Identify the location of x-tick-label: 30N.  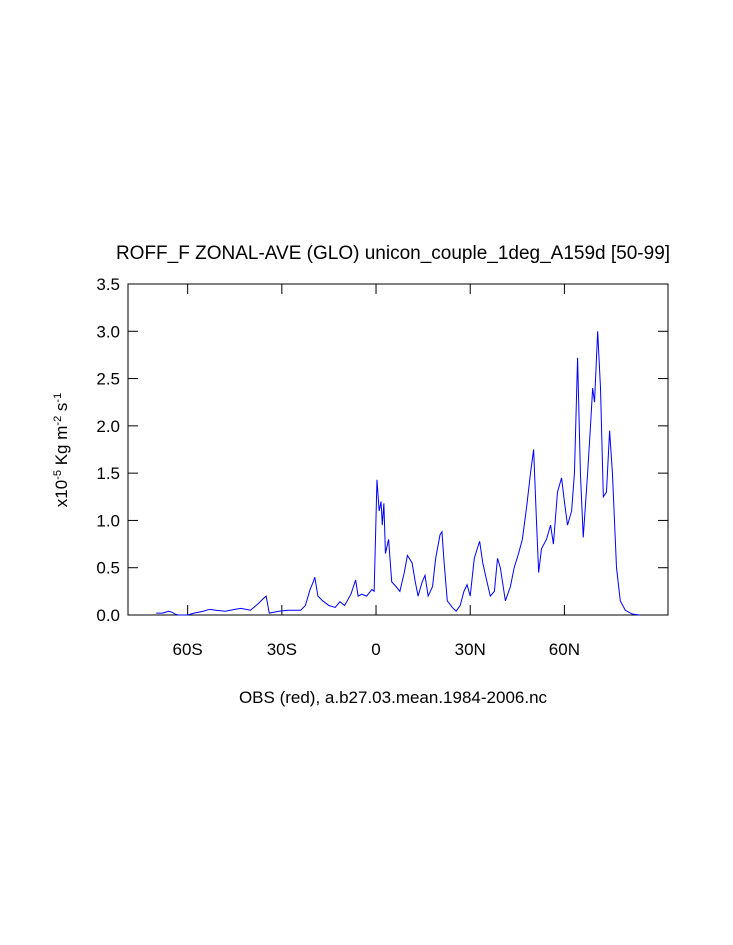
(470, 649).